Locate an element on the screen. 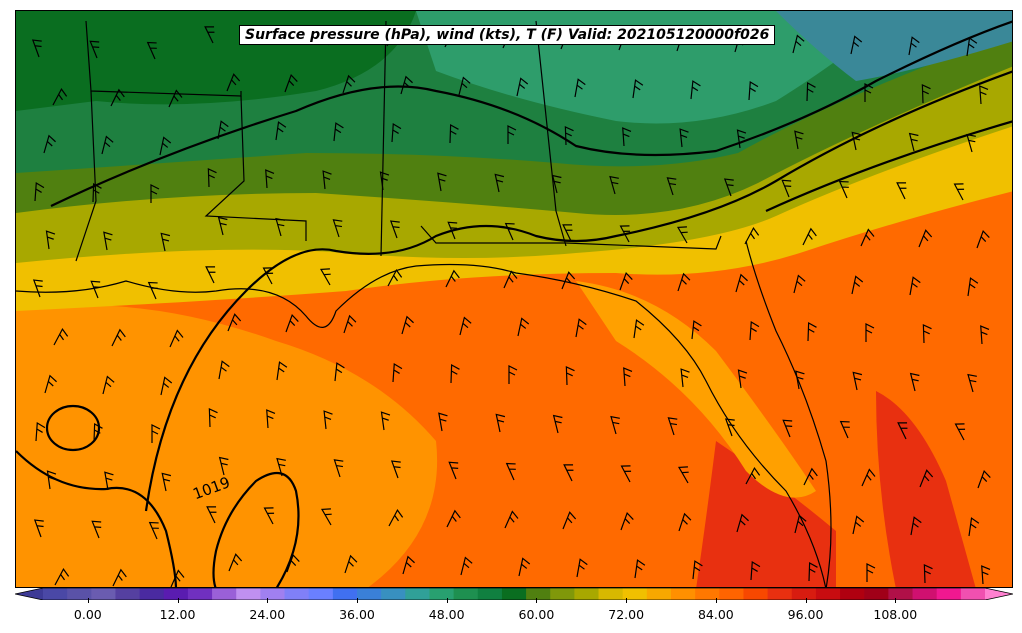 The height and width of the screenshot is (633, 1022). colorbar-tick-label: 60.00 is located at coordinates (536, 614).